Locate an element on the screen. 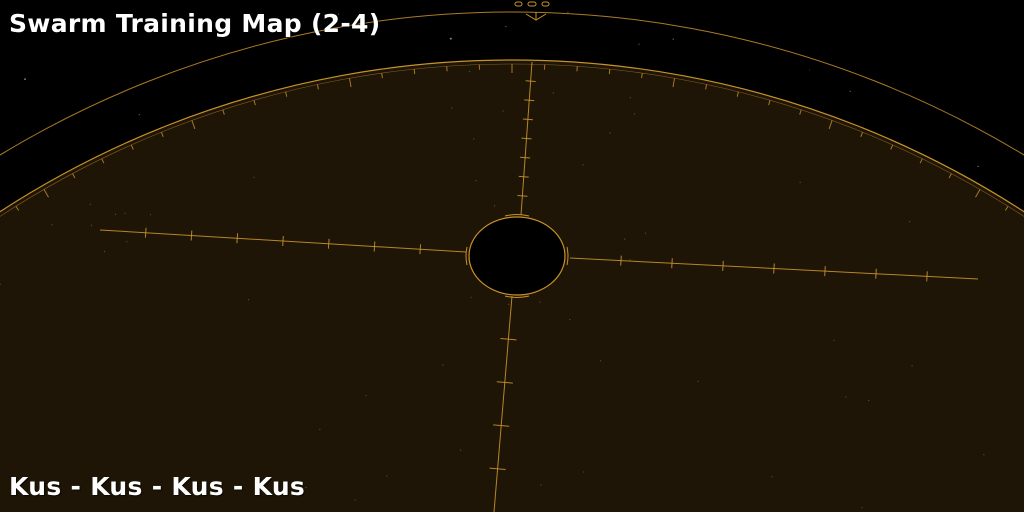 This screenshot has width=1024, height=512. center-hole is located at coordinates (517, 256).